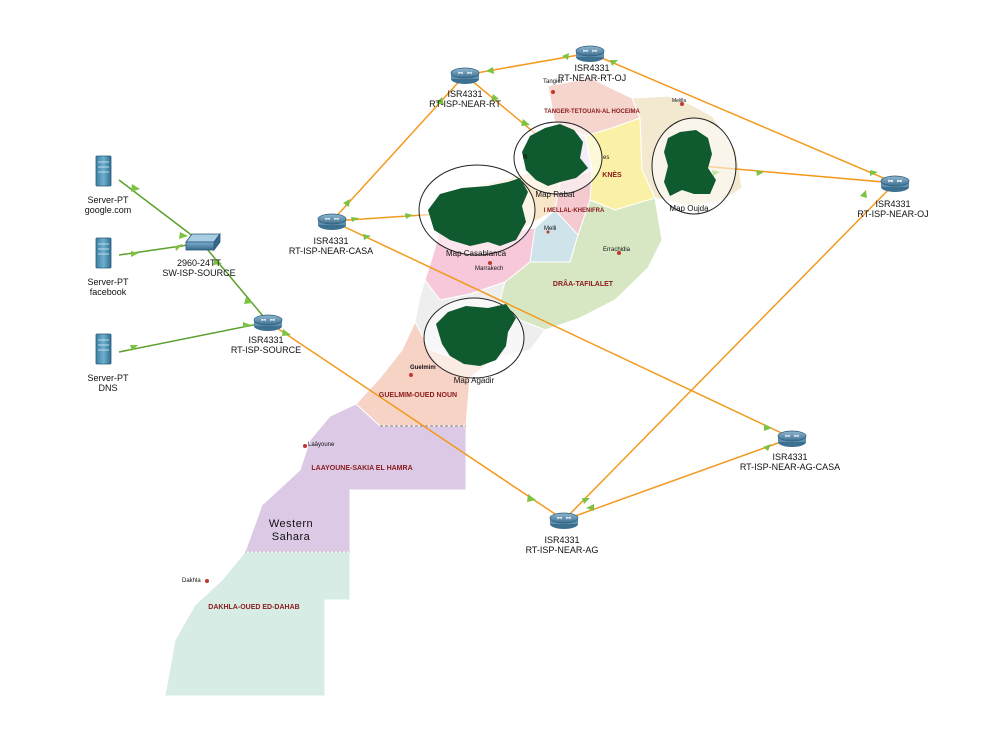 The height and width of the screenshot is (735, 1007). What do you see at coordinates (790, 467) in the screenshot?
I see `device-name: RT-ISP-NEAR-AG-CASA` at bounding box center [790, 467].